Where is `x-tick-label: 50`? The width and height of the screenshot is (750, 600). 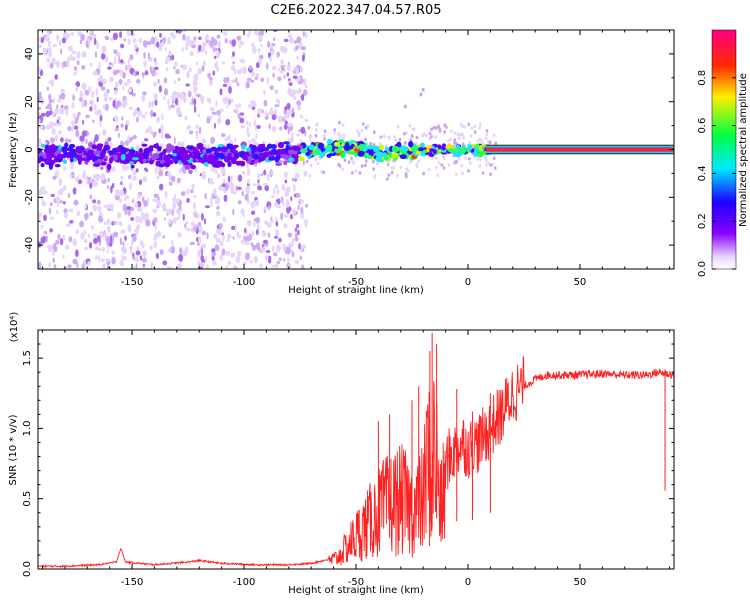
x-tick-label: 50 is located at coordinates (580, 282).